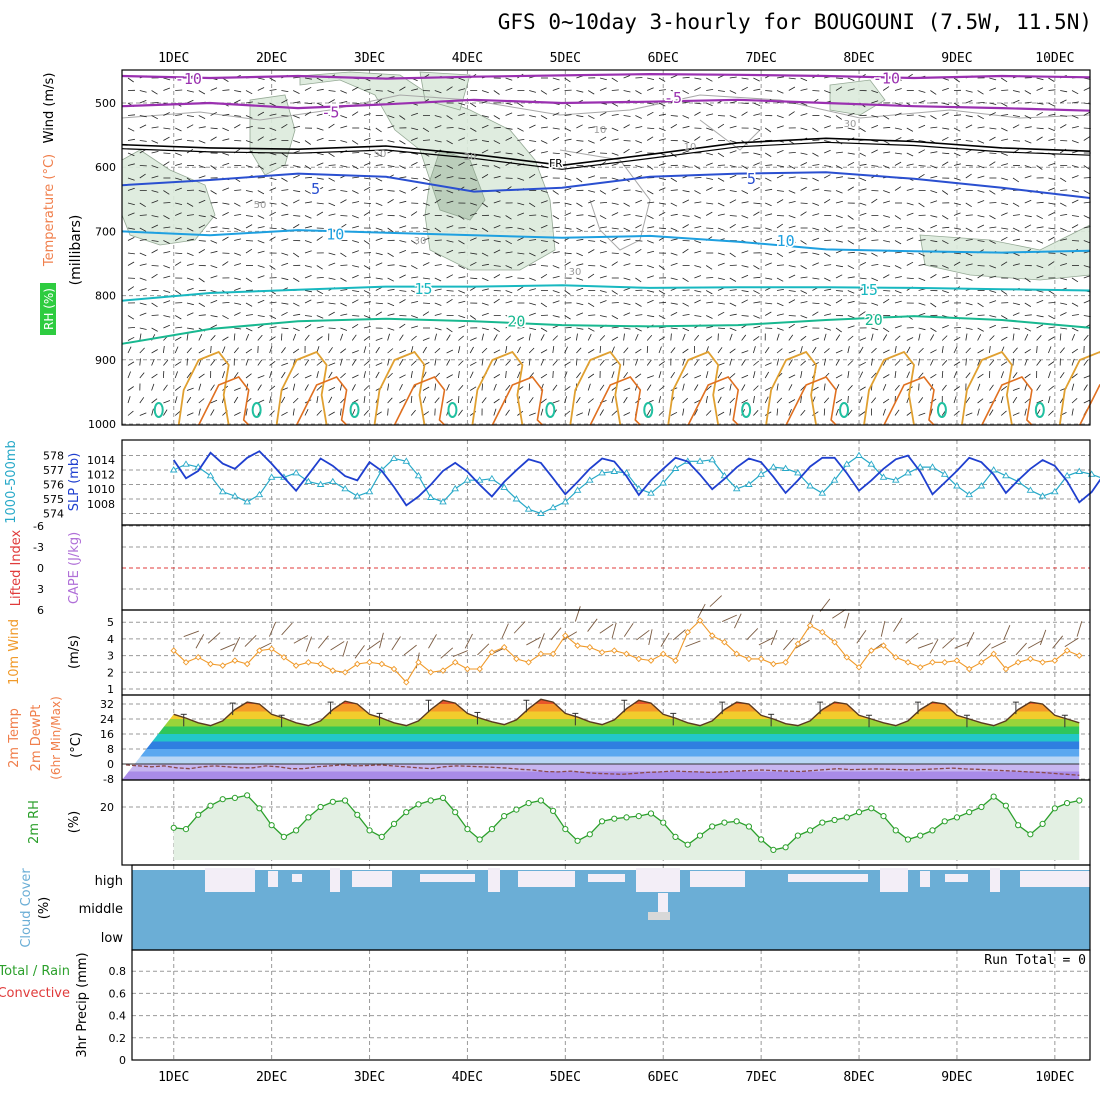  Describe the element at coordinates (74, 652) in the screenshot. I see `panel-axis-label: (m/s)` at that location.